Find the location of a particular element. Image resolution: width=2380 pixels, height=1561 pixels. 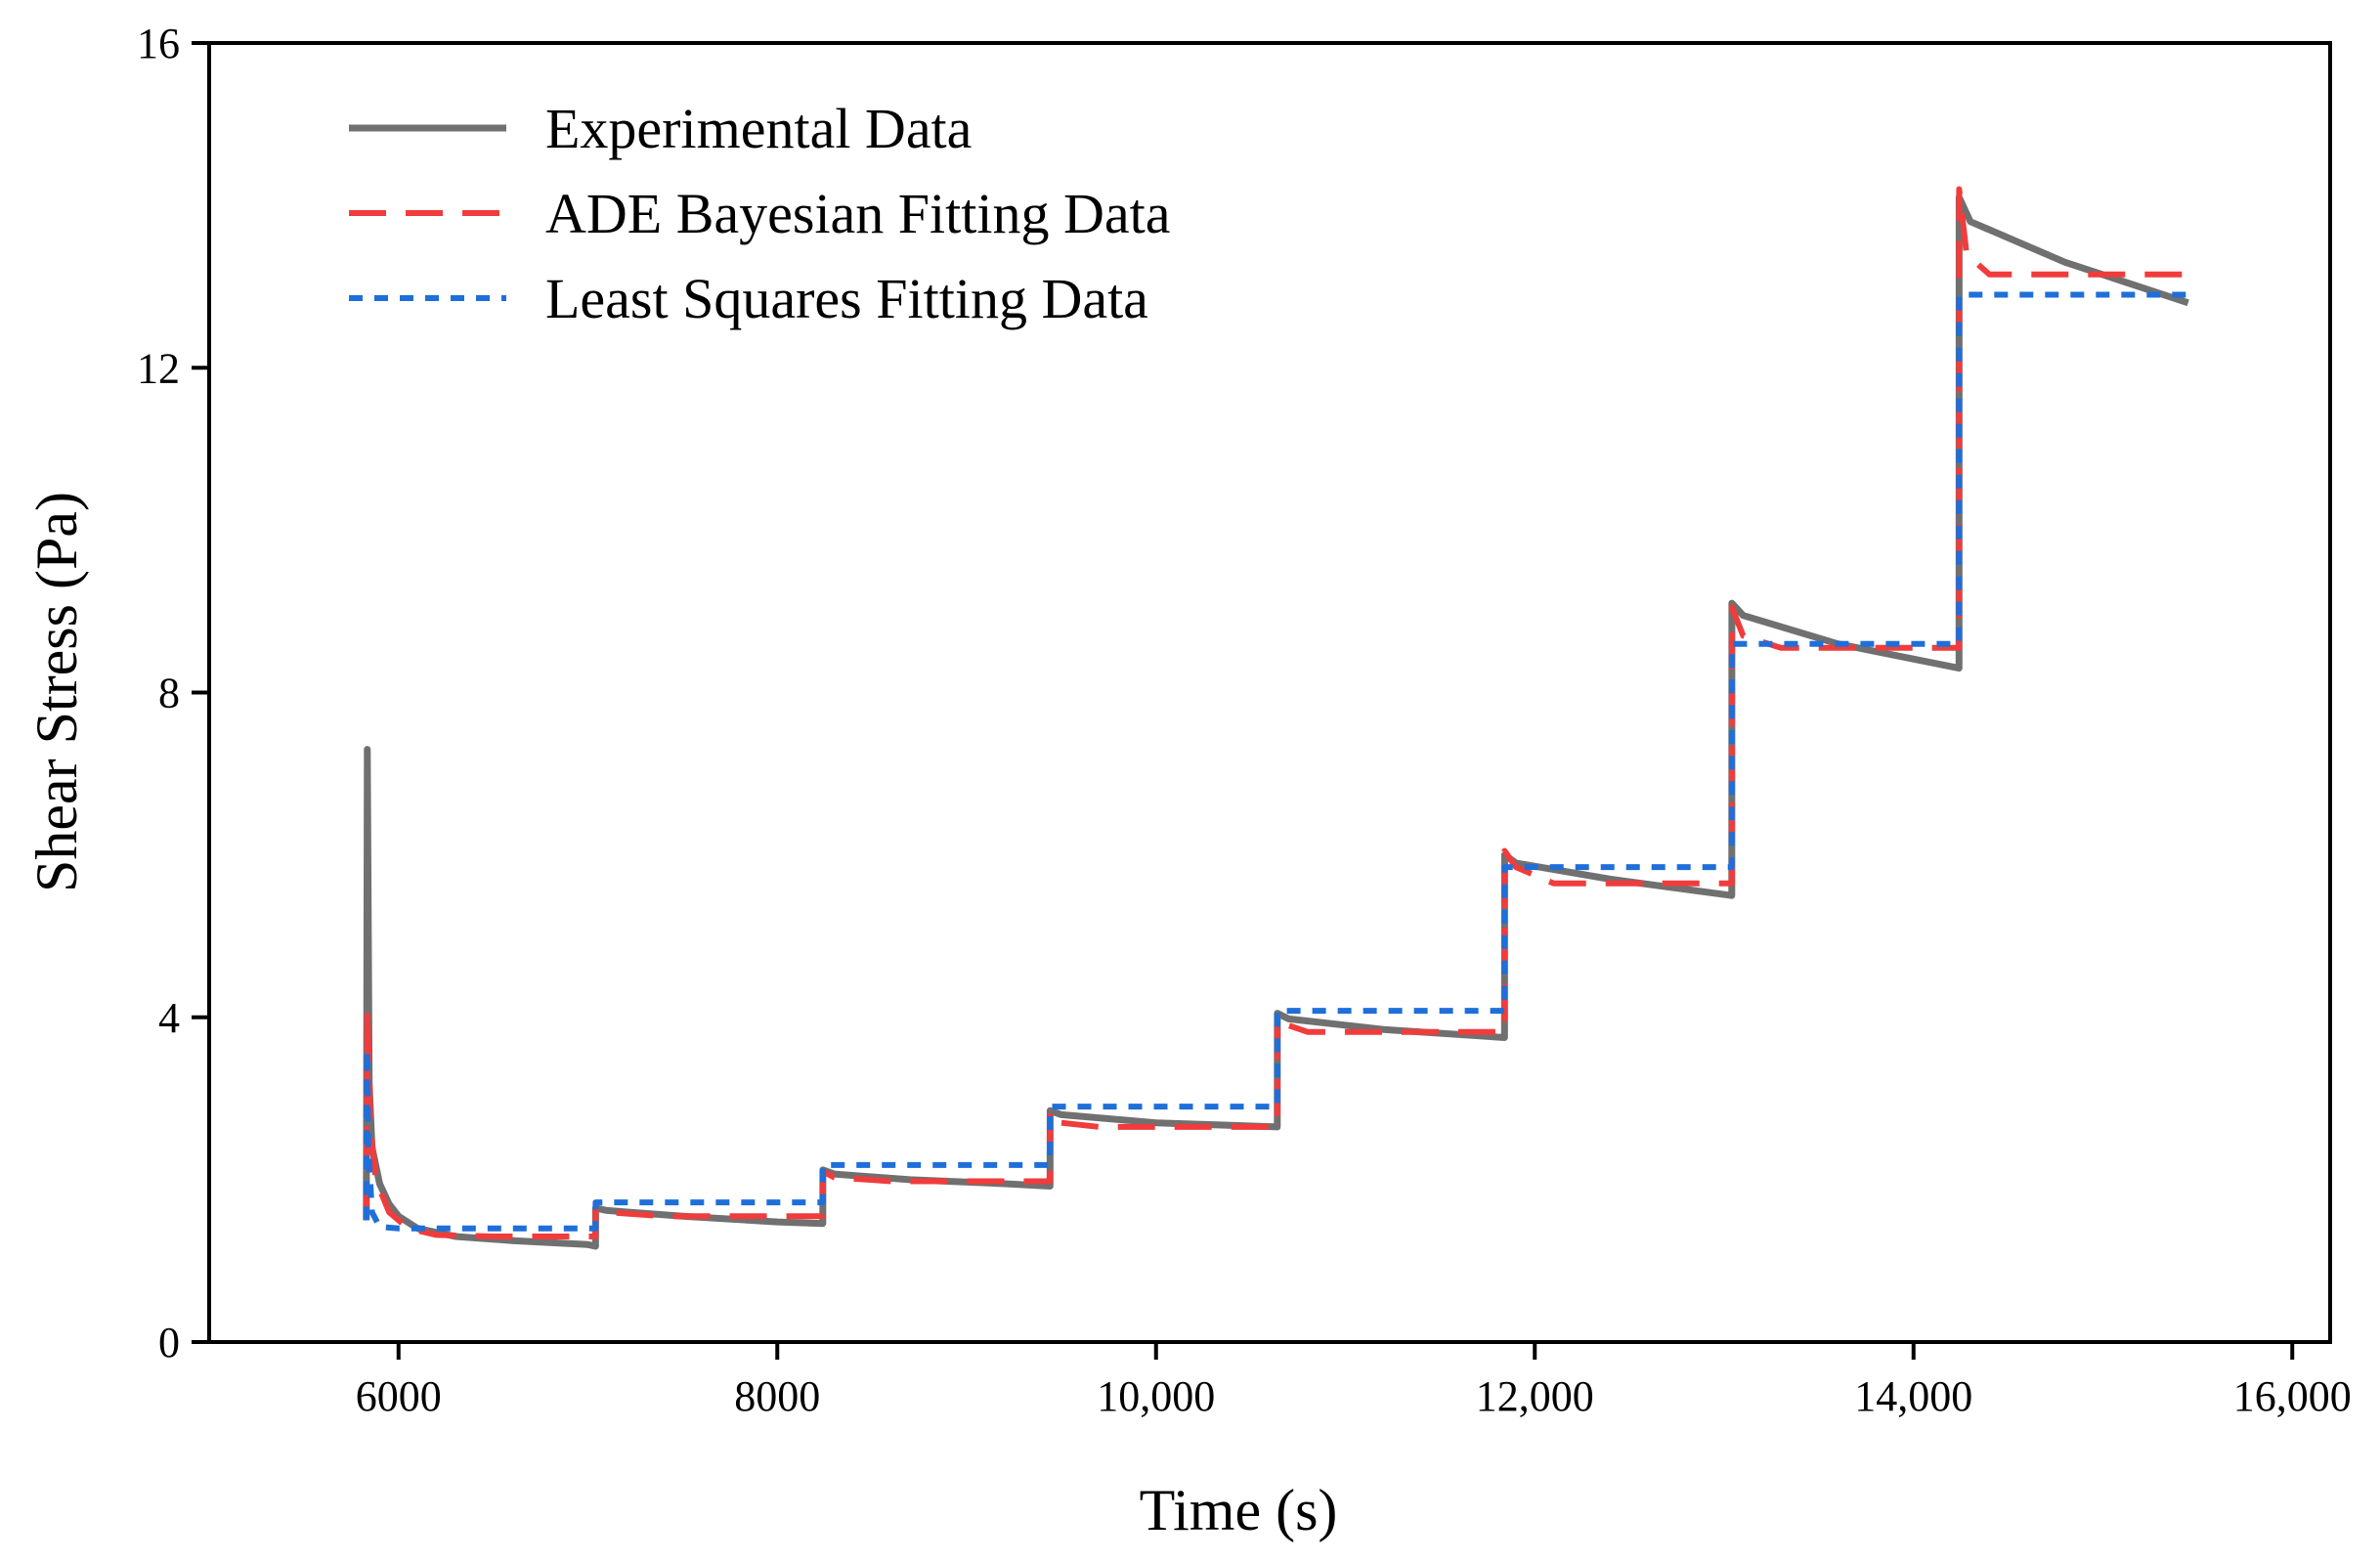

x-tick-label: 10,000 is located at coordinates (1156, 1396).